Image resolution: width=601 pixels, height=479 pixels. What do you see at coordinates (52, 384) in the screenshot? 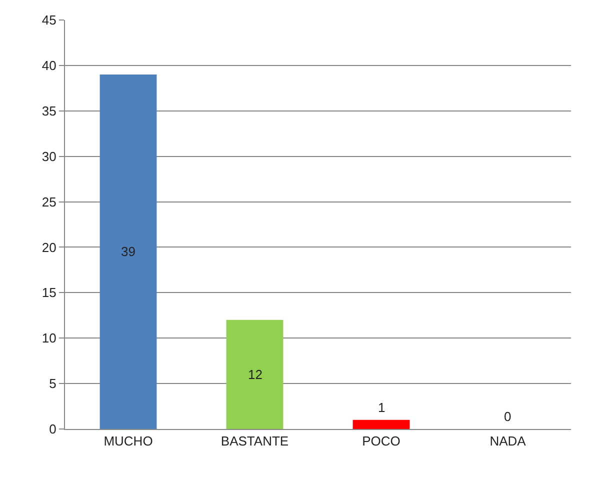
I see `y-tick-label: 5` at bounding box center [52, 384].